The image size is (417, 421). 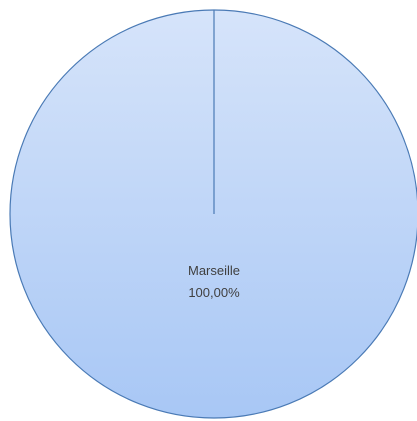 What do you see at coordinates (214, 270) in the screenshot?
I see `slice-label-category: Marseille` at bounding box center [214, 270].